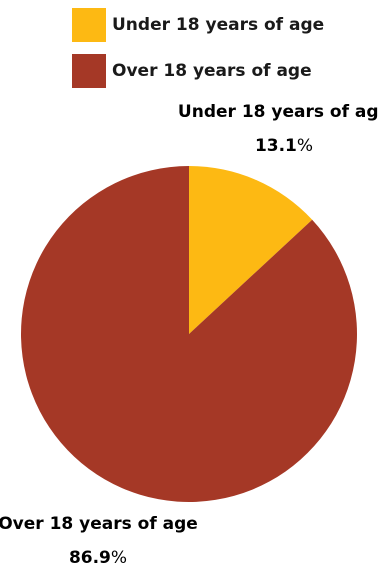  Describe the element at coordinates (218, 25) in the screenshot. I see `legend-label-under-18: Under 18 years of age` at that location.